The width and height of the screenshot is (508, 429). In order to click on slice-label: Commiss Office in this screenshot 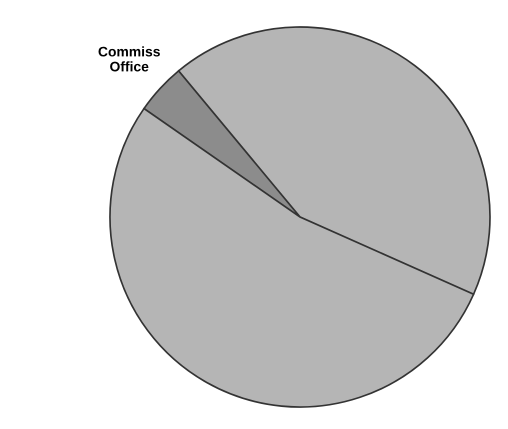, I will do `click(129, 59)`.